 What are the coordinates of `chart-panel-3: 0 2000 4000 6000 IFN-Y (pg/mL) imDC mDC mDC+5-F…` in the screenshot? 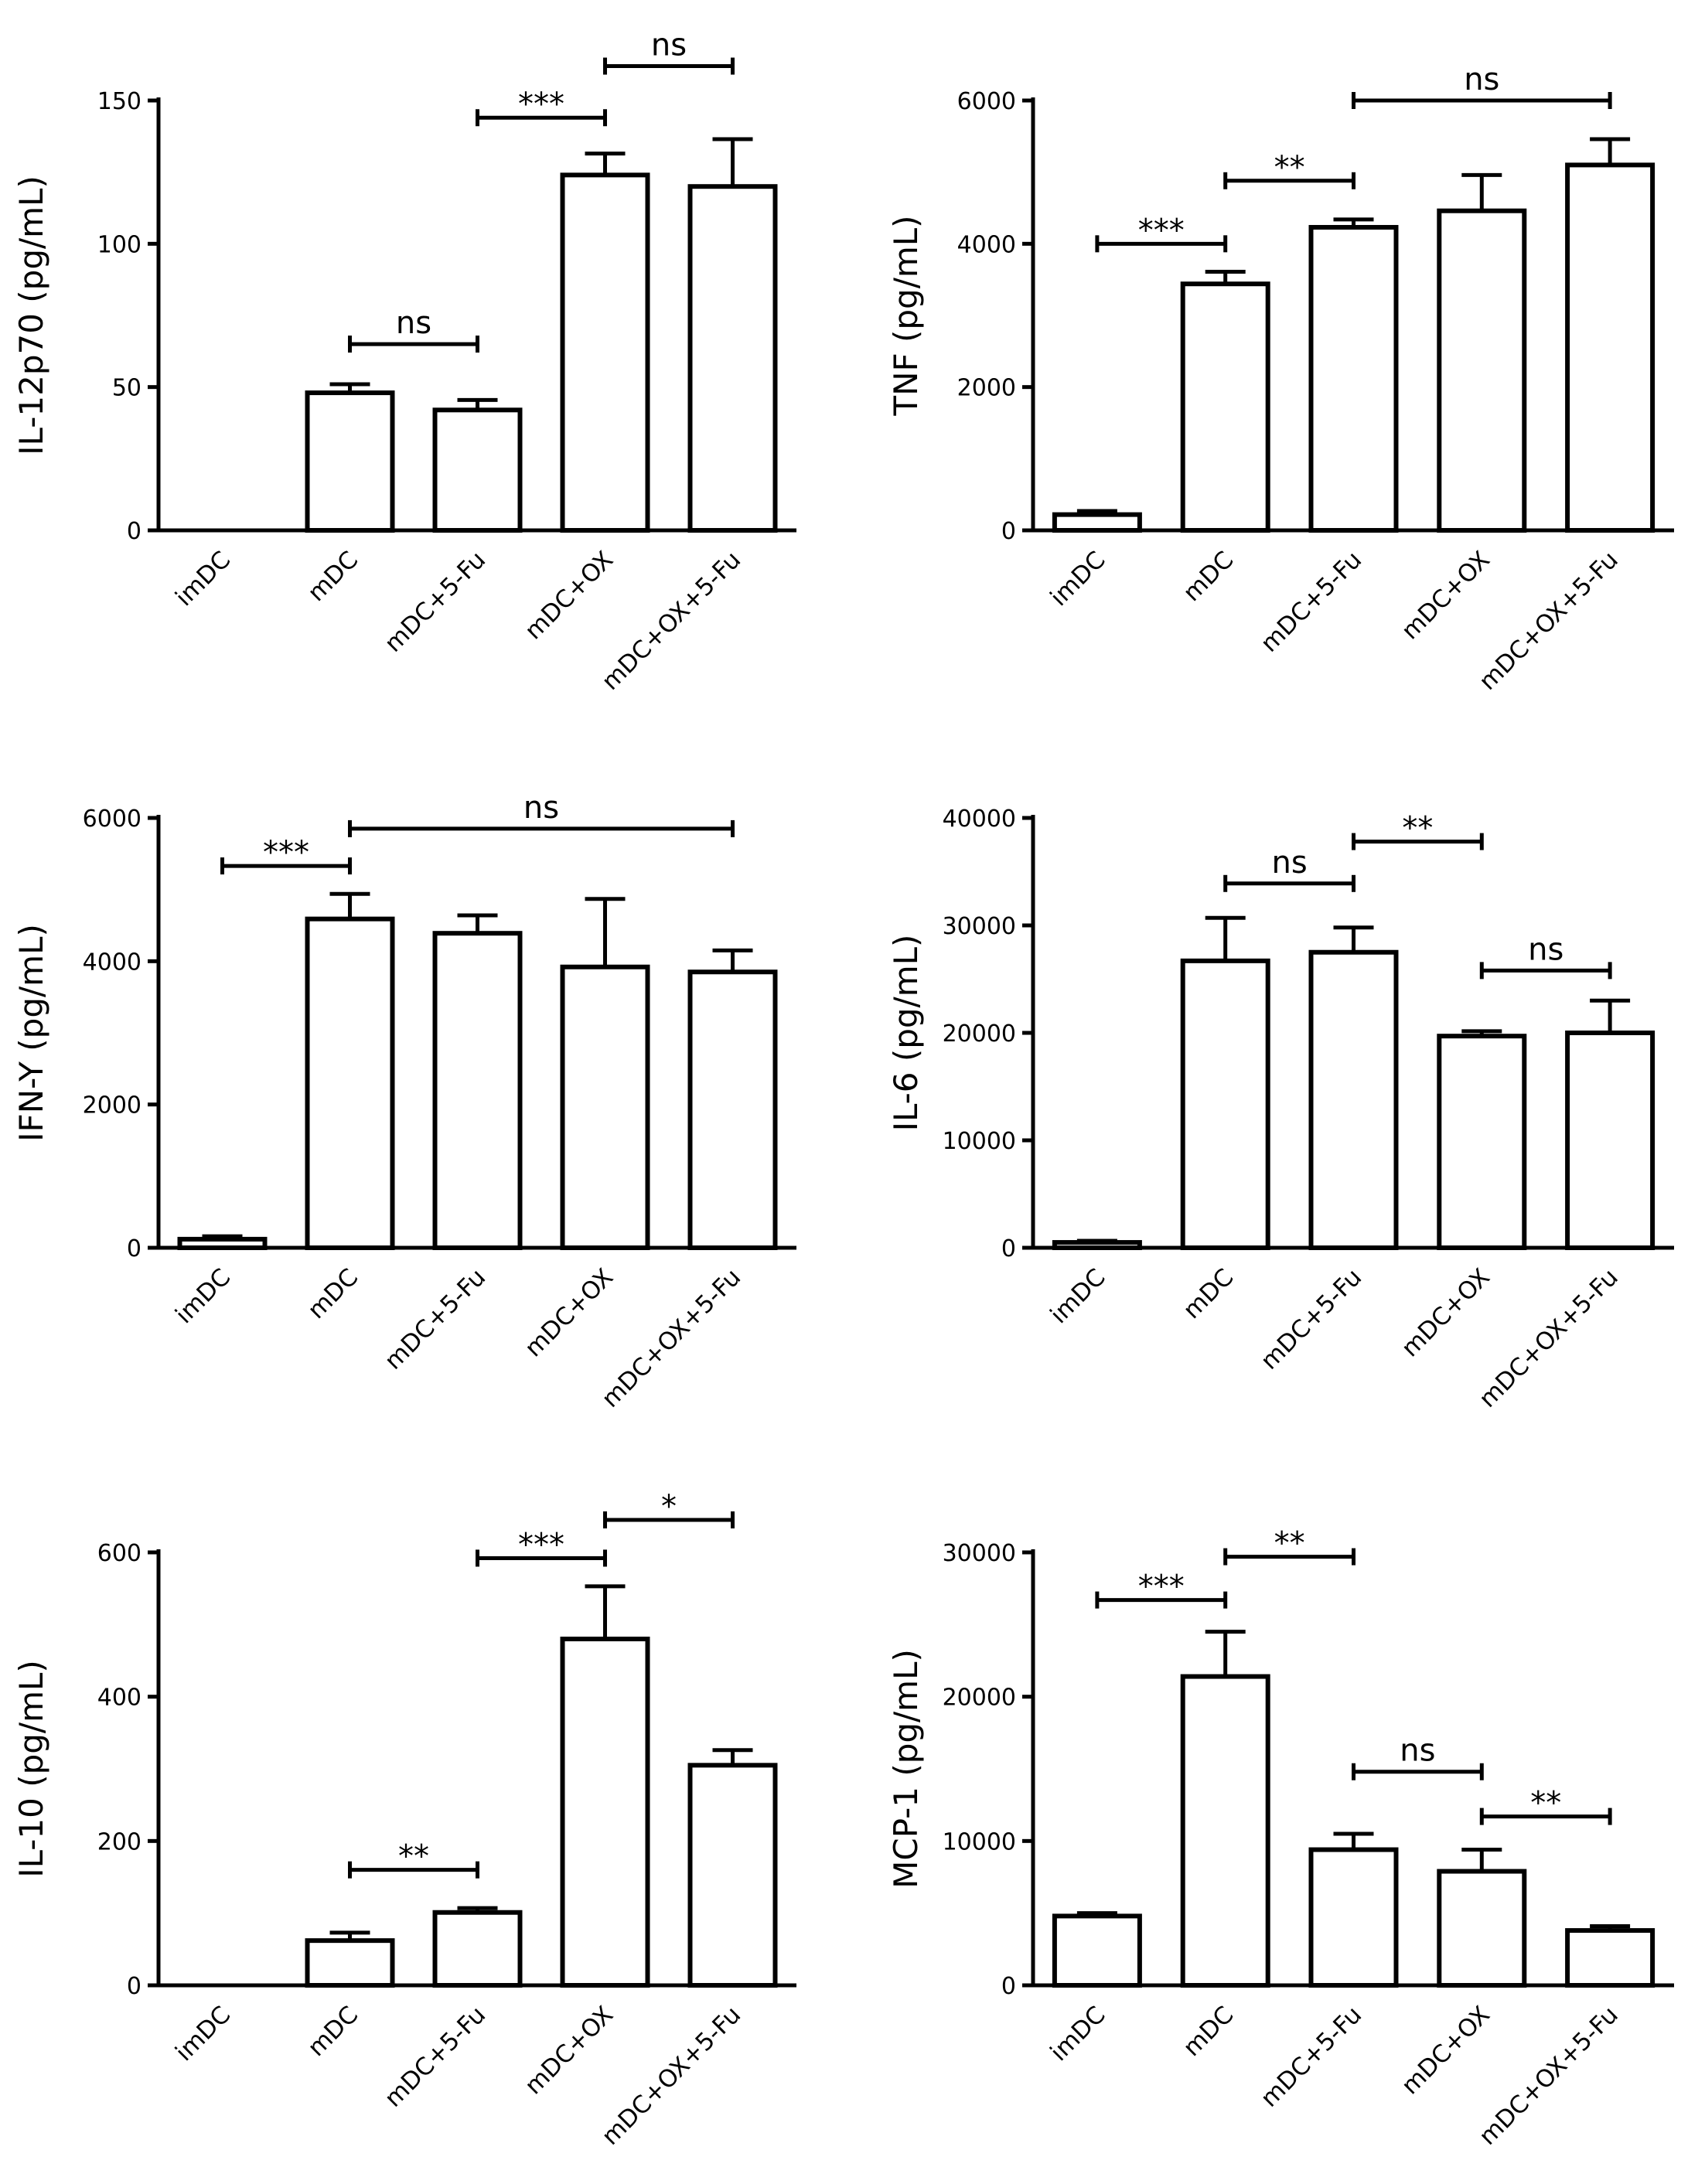 It's located at (404, 1101).